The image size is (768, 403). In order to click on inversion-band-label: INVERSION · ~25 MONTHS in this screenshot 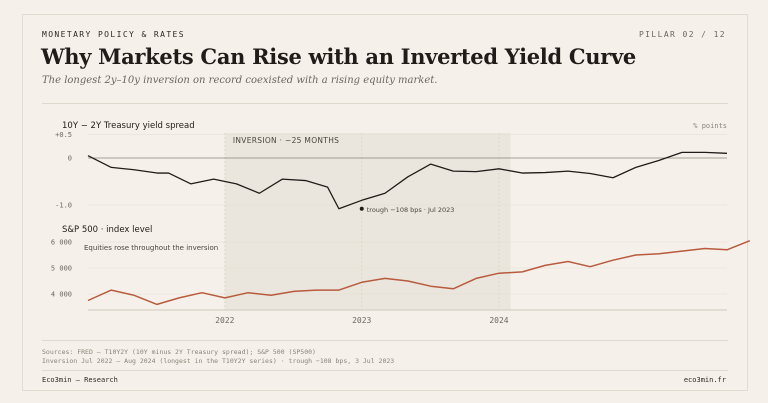, I will do `click(286, 140)`.